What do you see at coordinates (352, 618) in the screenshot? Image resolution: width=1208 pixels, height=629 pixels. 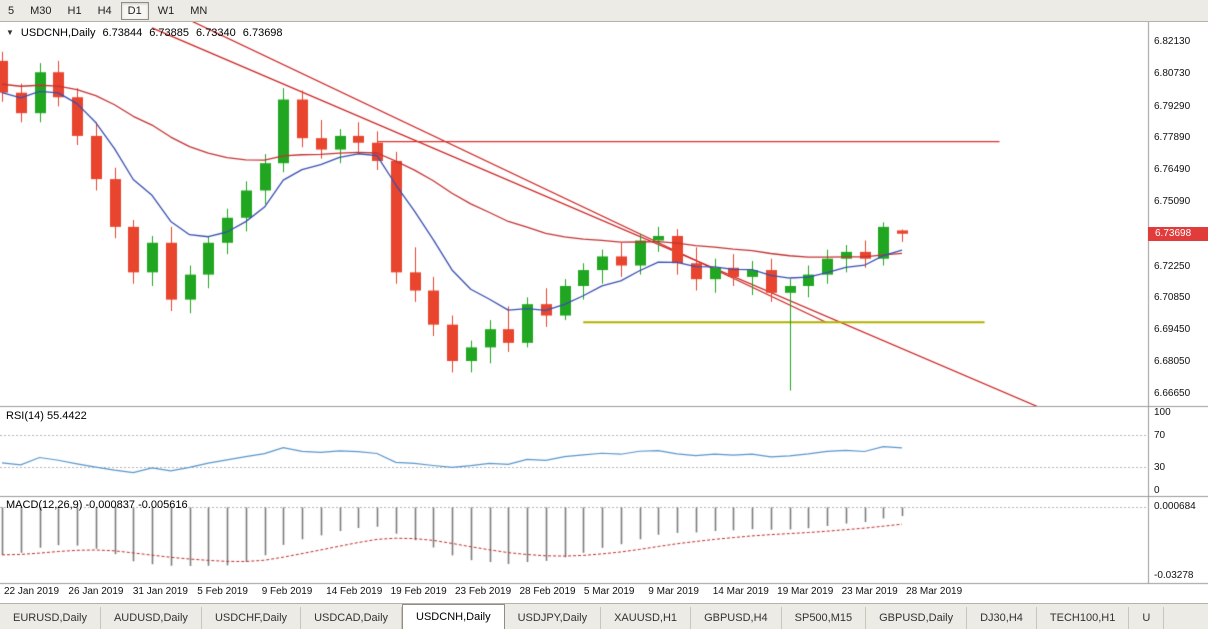 I see `symbol-tab-usdcad-daily: USDCAD,Daily` at bounding box center [352, 618].